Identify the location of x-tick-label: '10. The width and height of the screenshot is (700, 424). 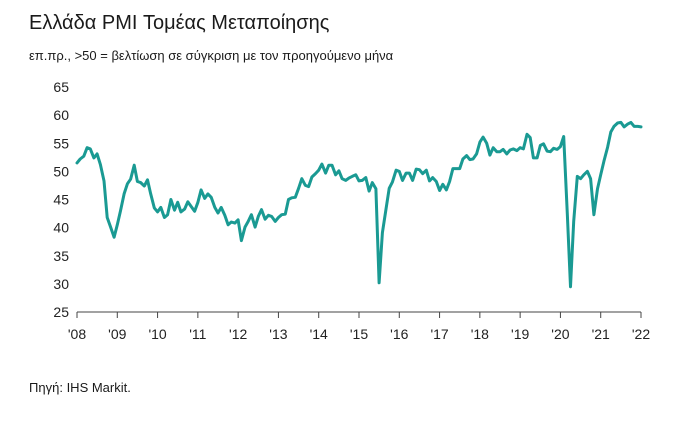
(157, 334).